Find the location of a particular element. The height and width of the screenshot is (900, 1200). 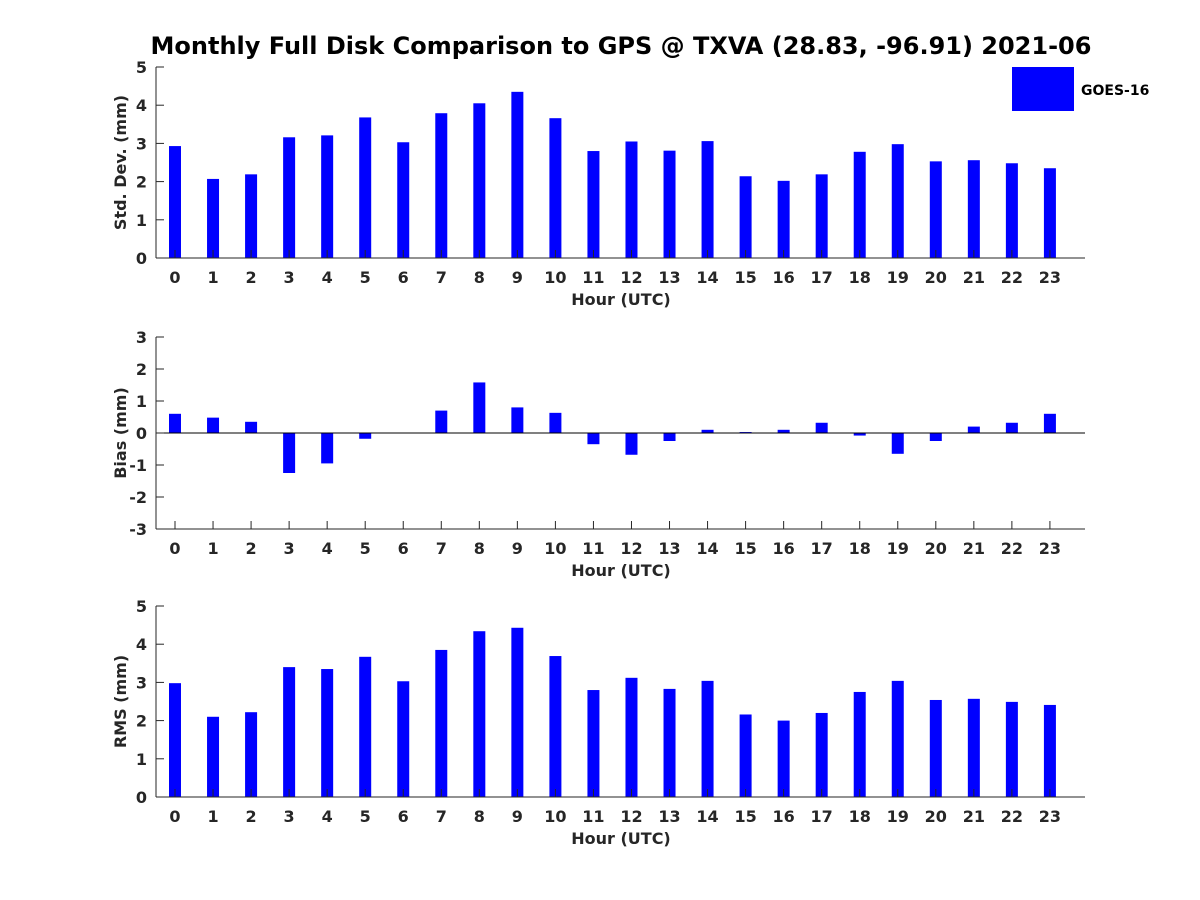

std-dev-xtick-label-3: 3 is located at coordinates (289, 277).